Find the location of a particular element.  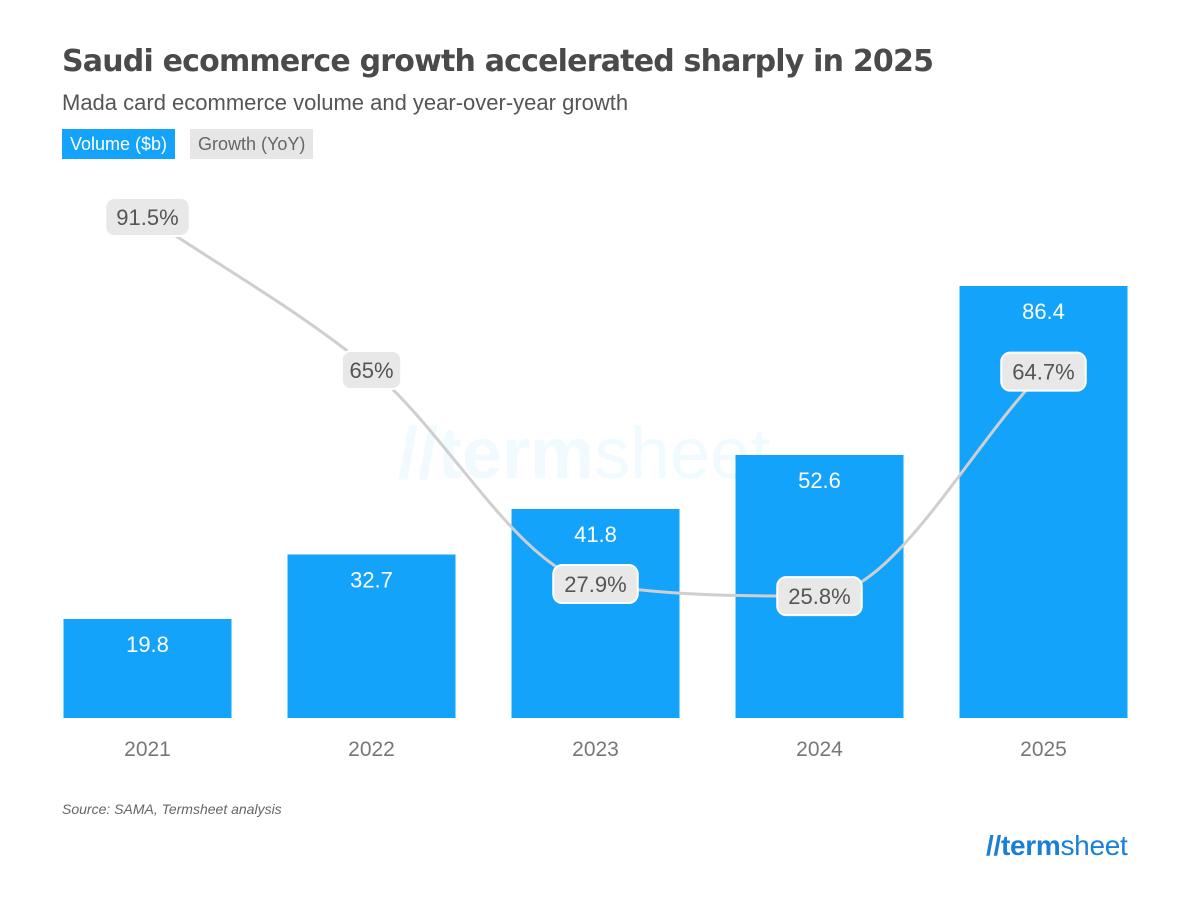

x-tick-2025: 2025 is located at coordinates (1043, 749).